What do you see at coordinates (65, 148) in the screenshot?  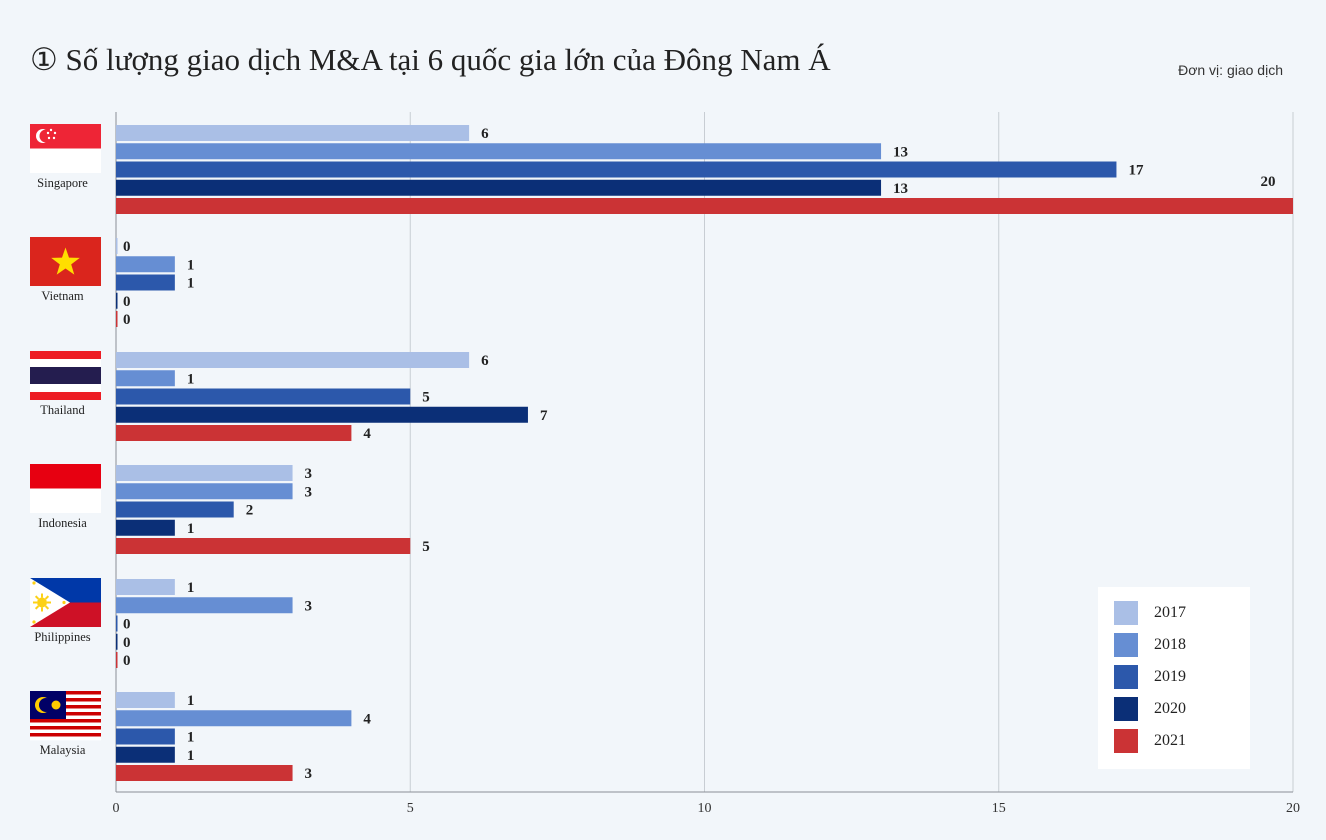 I see `singapore-flag-icon` at bounding box center [65, 148].